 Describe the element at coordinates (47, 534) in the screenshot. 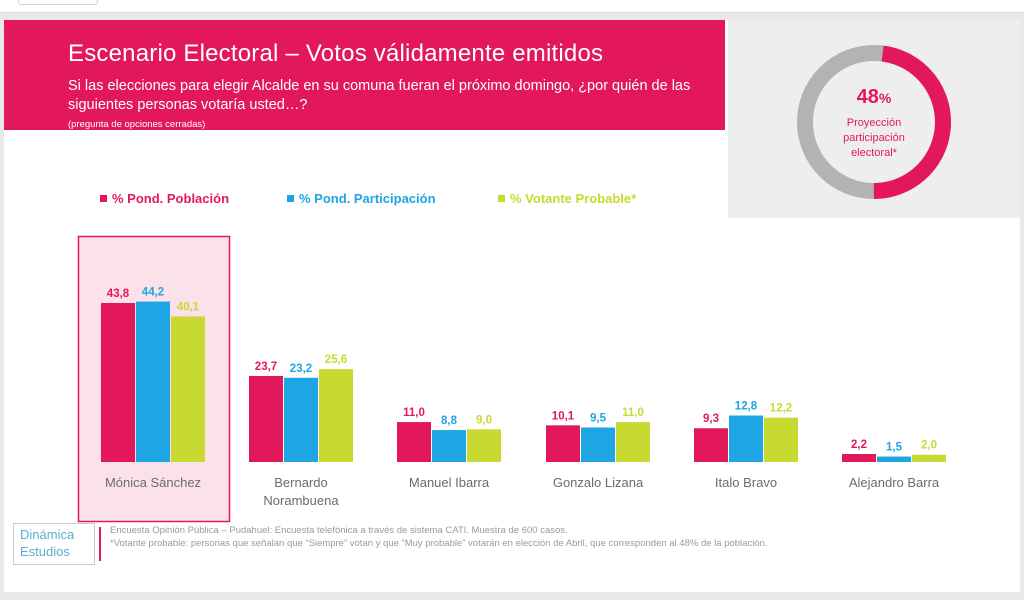

I see `logo-text-line1: Dinámica` at that location.